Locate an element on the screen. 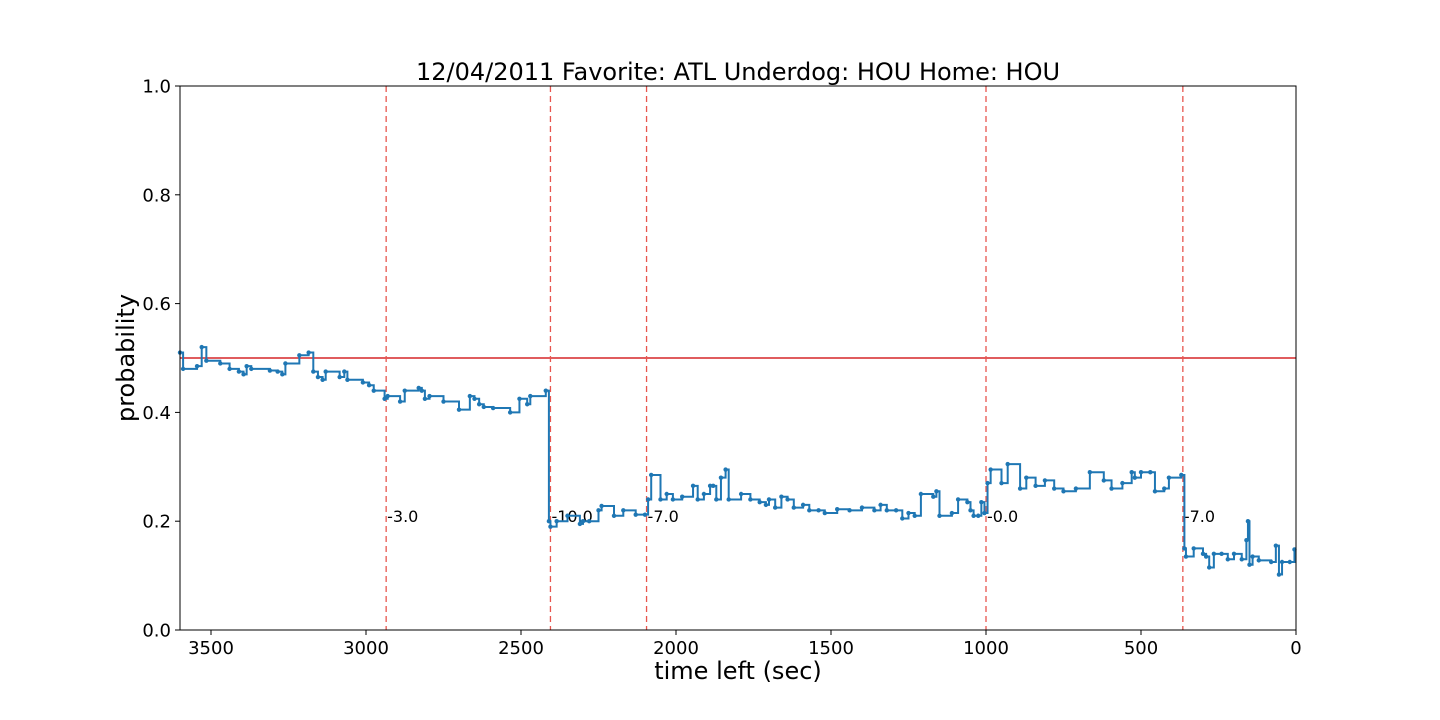 The height and width of the screenshot is (720, 1440). y-tick-label: 0.2 is located at coordinates (156, 522).